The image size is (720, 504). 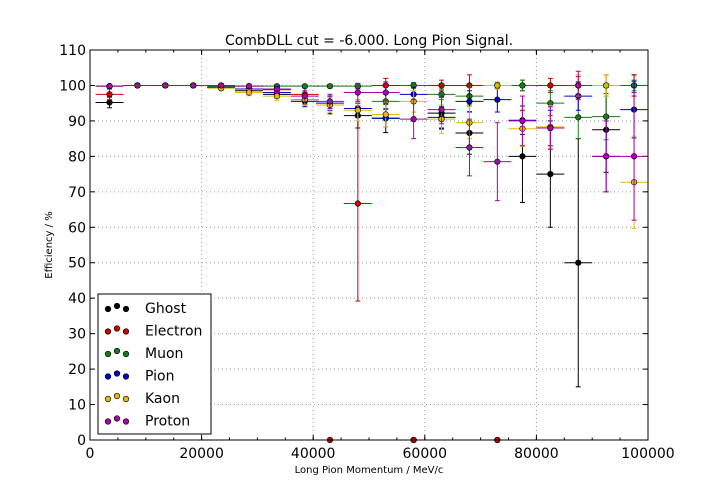 What do you see at coordinates (77, 122) in the screenshot?
I see `y-tick-label: 90` at bounding box center [77, 122].